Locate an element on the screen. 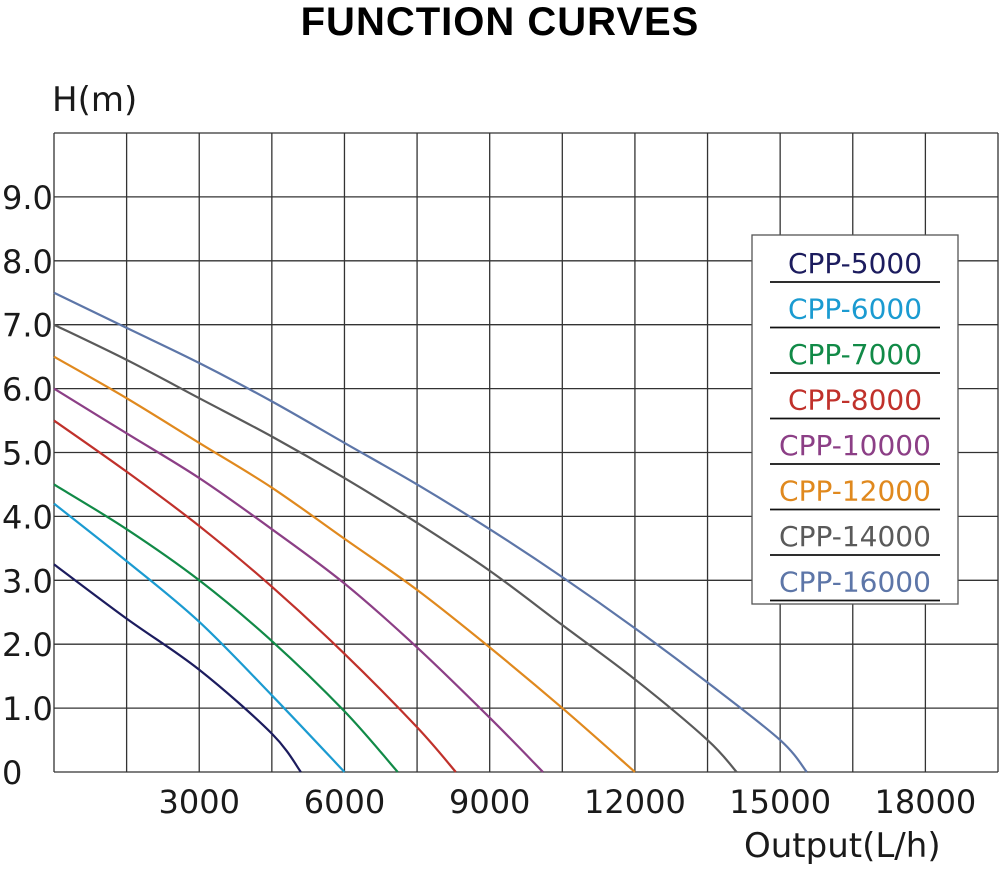 This screenshot has width=1000, height=872. x-tick-label: 15000 is located at coordinates (780, 802).